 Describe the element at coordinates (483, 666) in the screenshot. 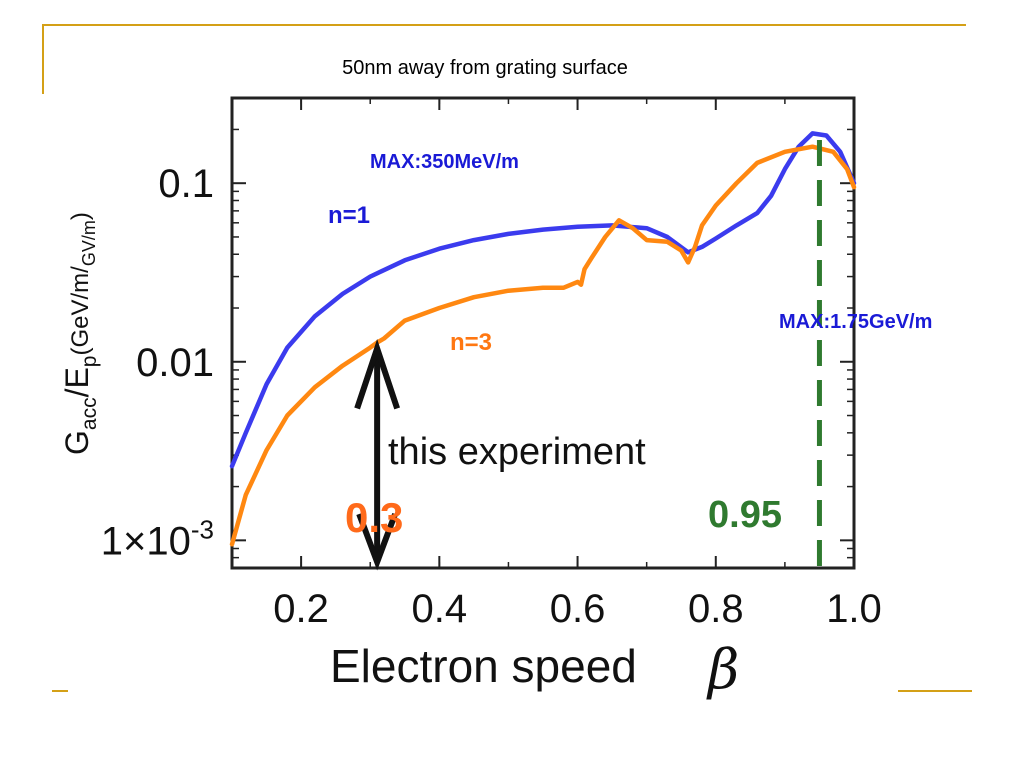

I see `x-axis-label: Electron speed` at that location.